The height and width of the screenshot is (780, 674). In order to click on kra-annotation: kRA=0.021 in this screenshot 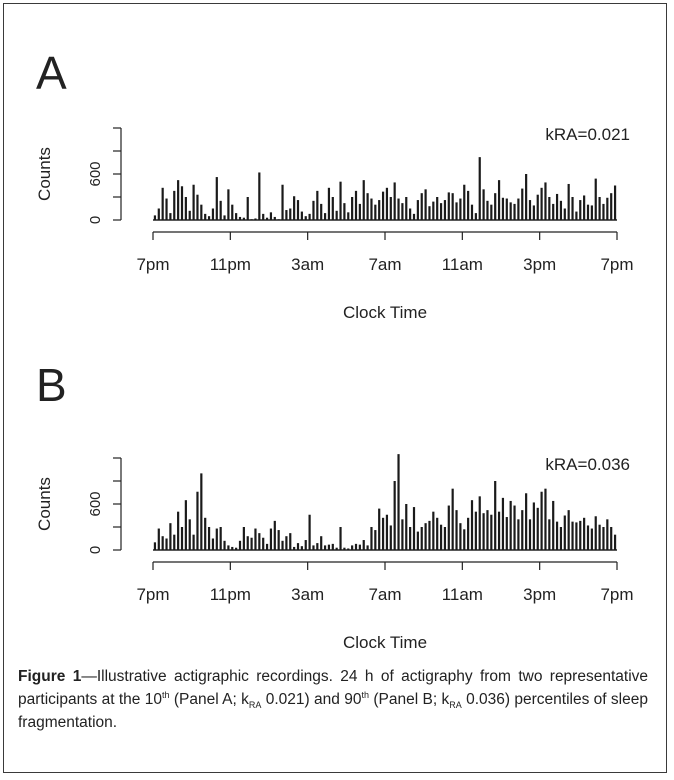, I will do `click(587, 134)`.